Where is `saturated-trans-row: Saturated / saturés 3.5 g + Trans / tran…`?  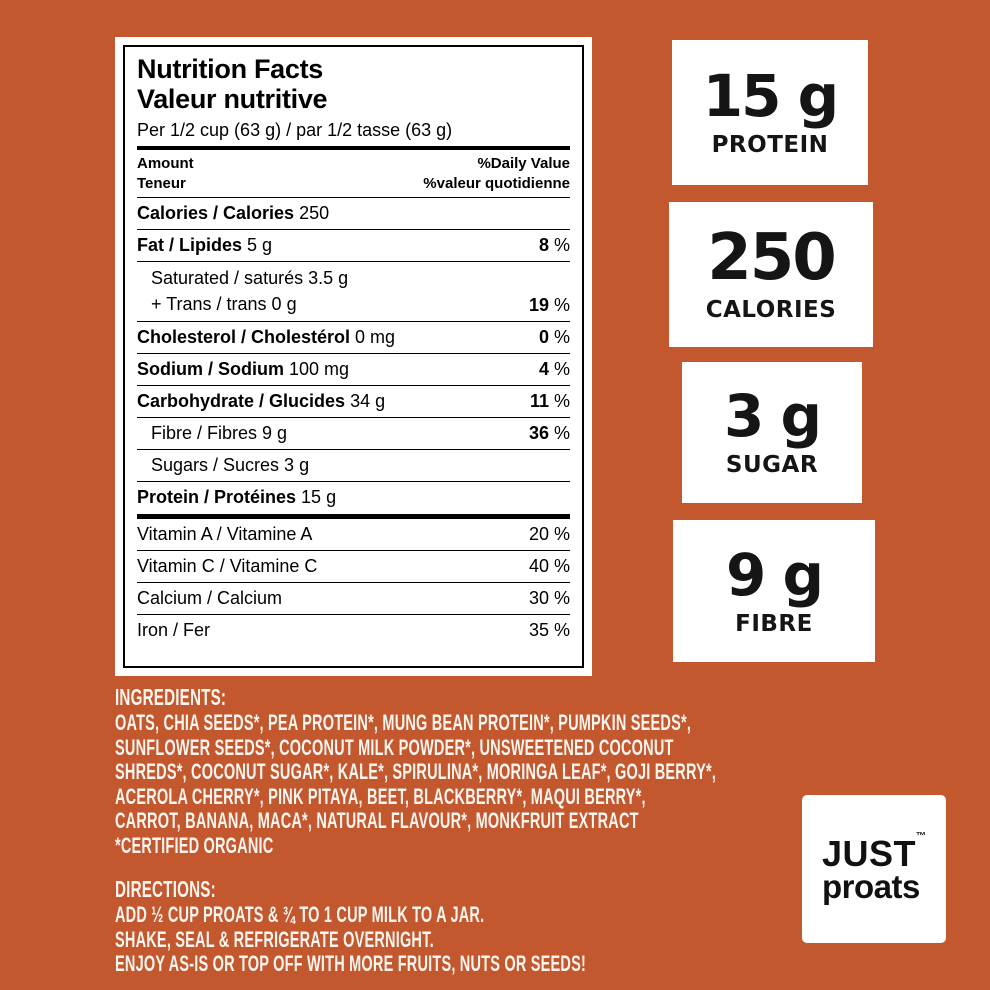 saturated-trans-row: Saturated / saturés 3.5 g + Trans / tran… is located at coordinates (353, 292).